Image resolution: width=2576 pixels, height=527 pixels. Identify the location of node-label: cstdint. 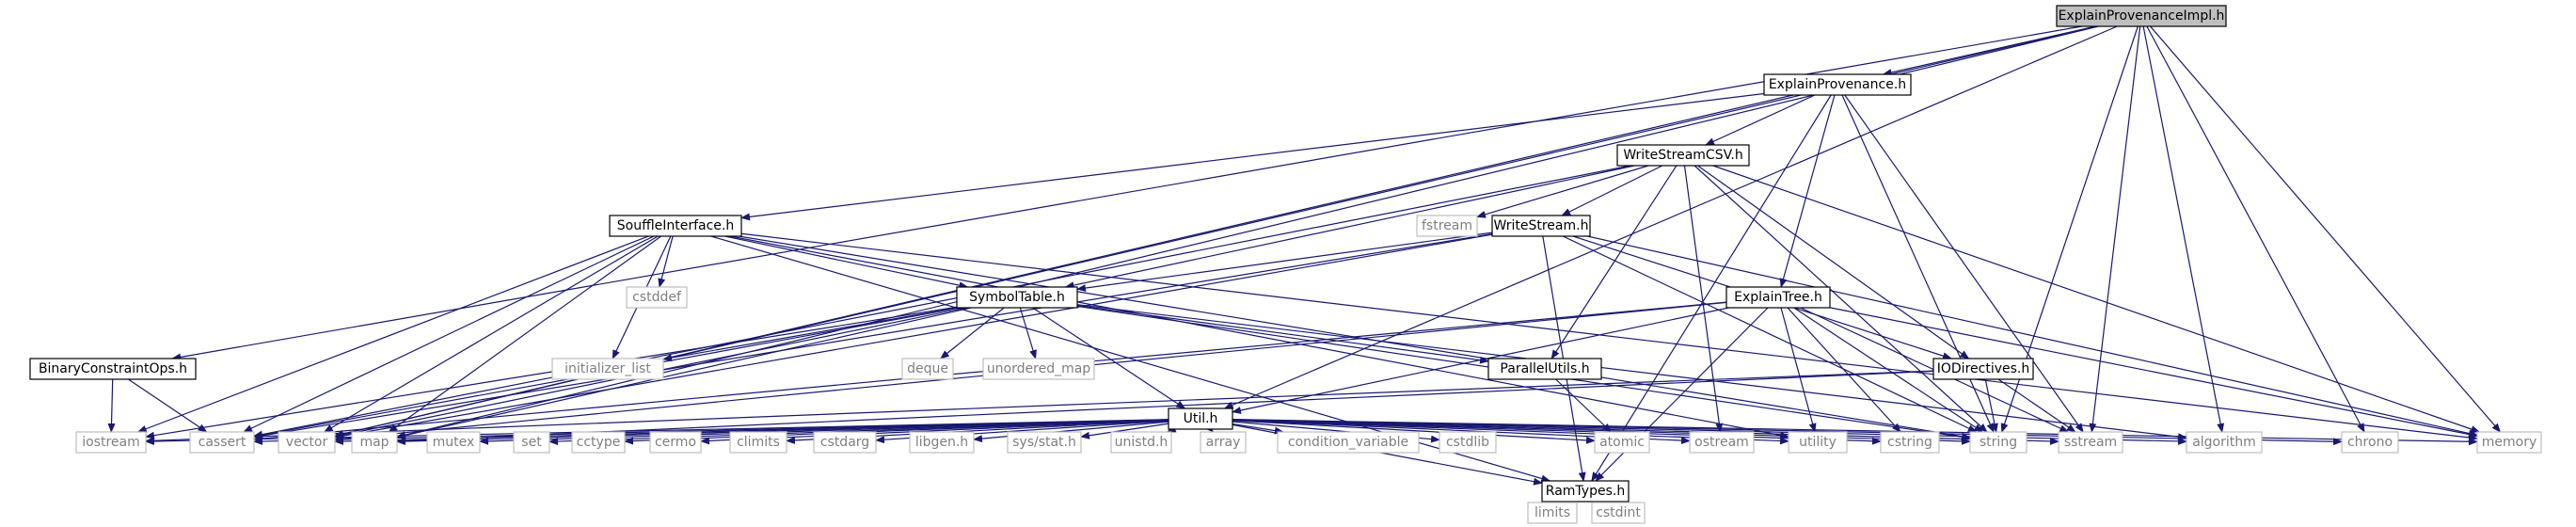
(1618, 512).